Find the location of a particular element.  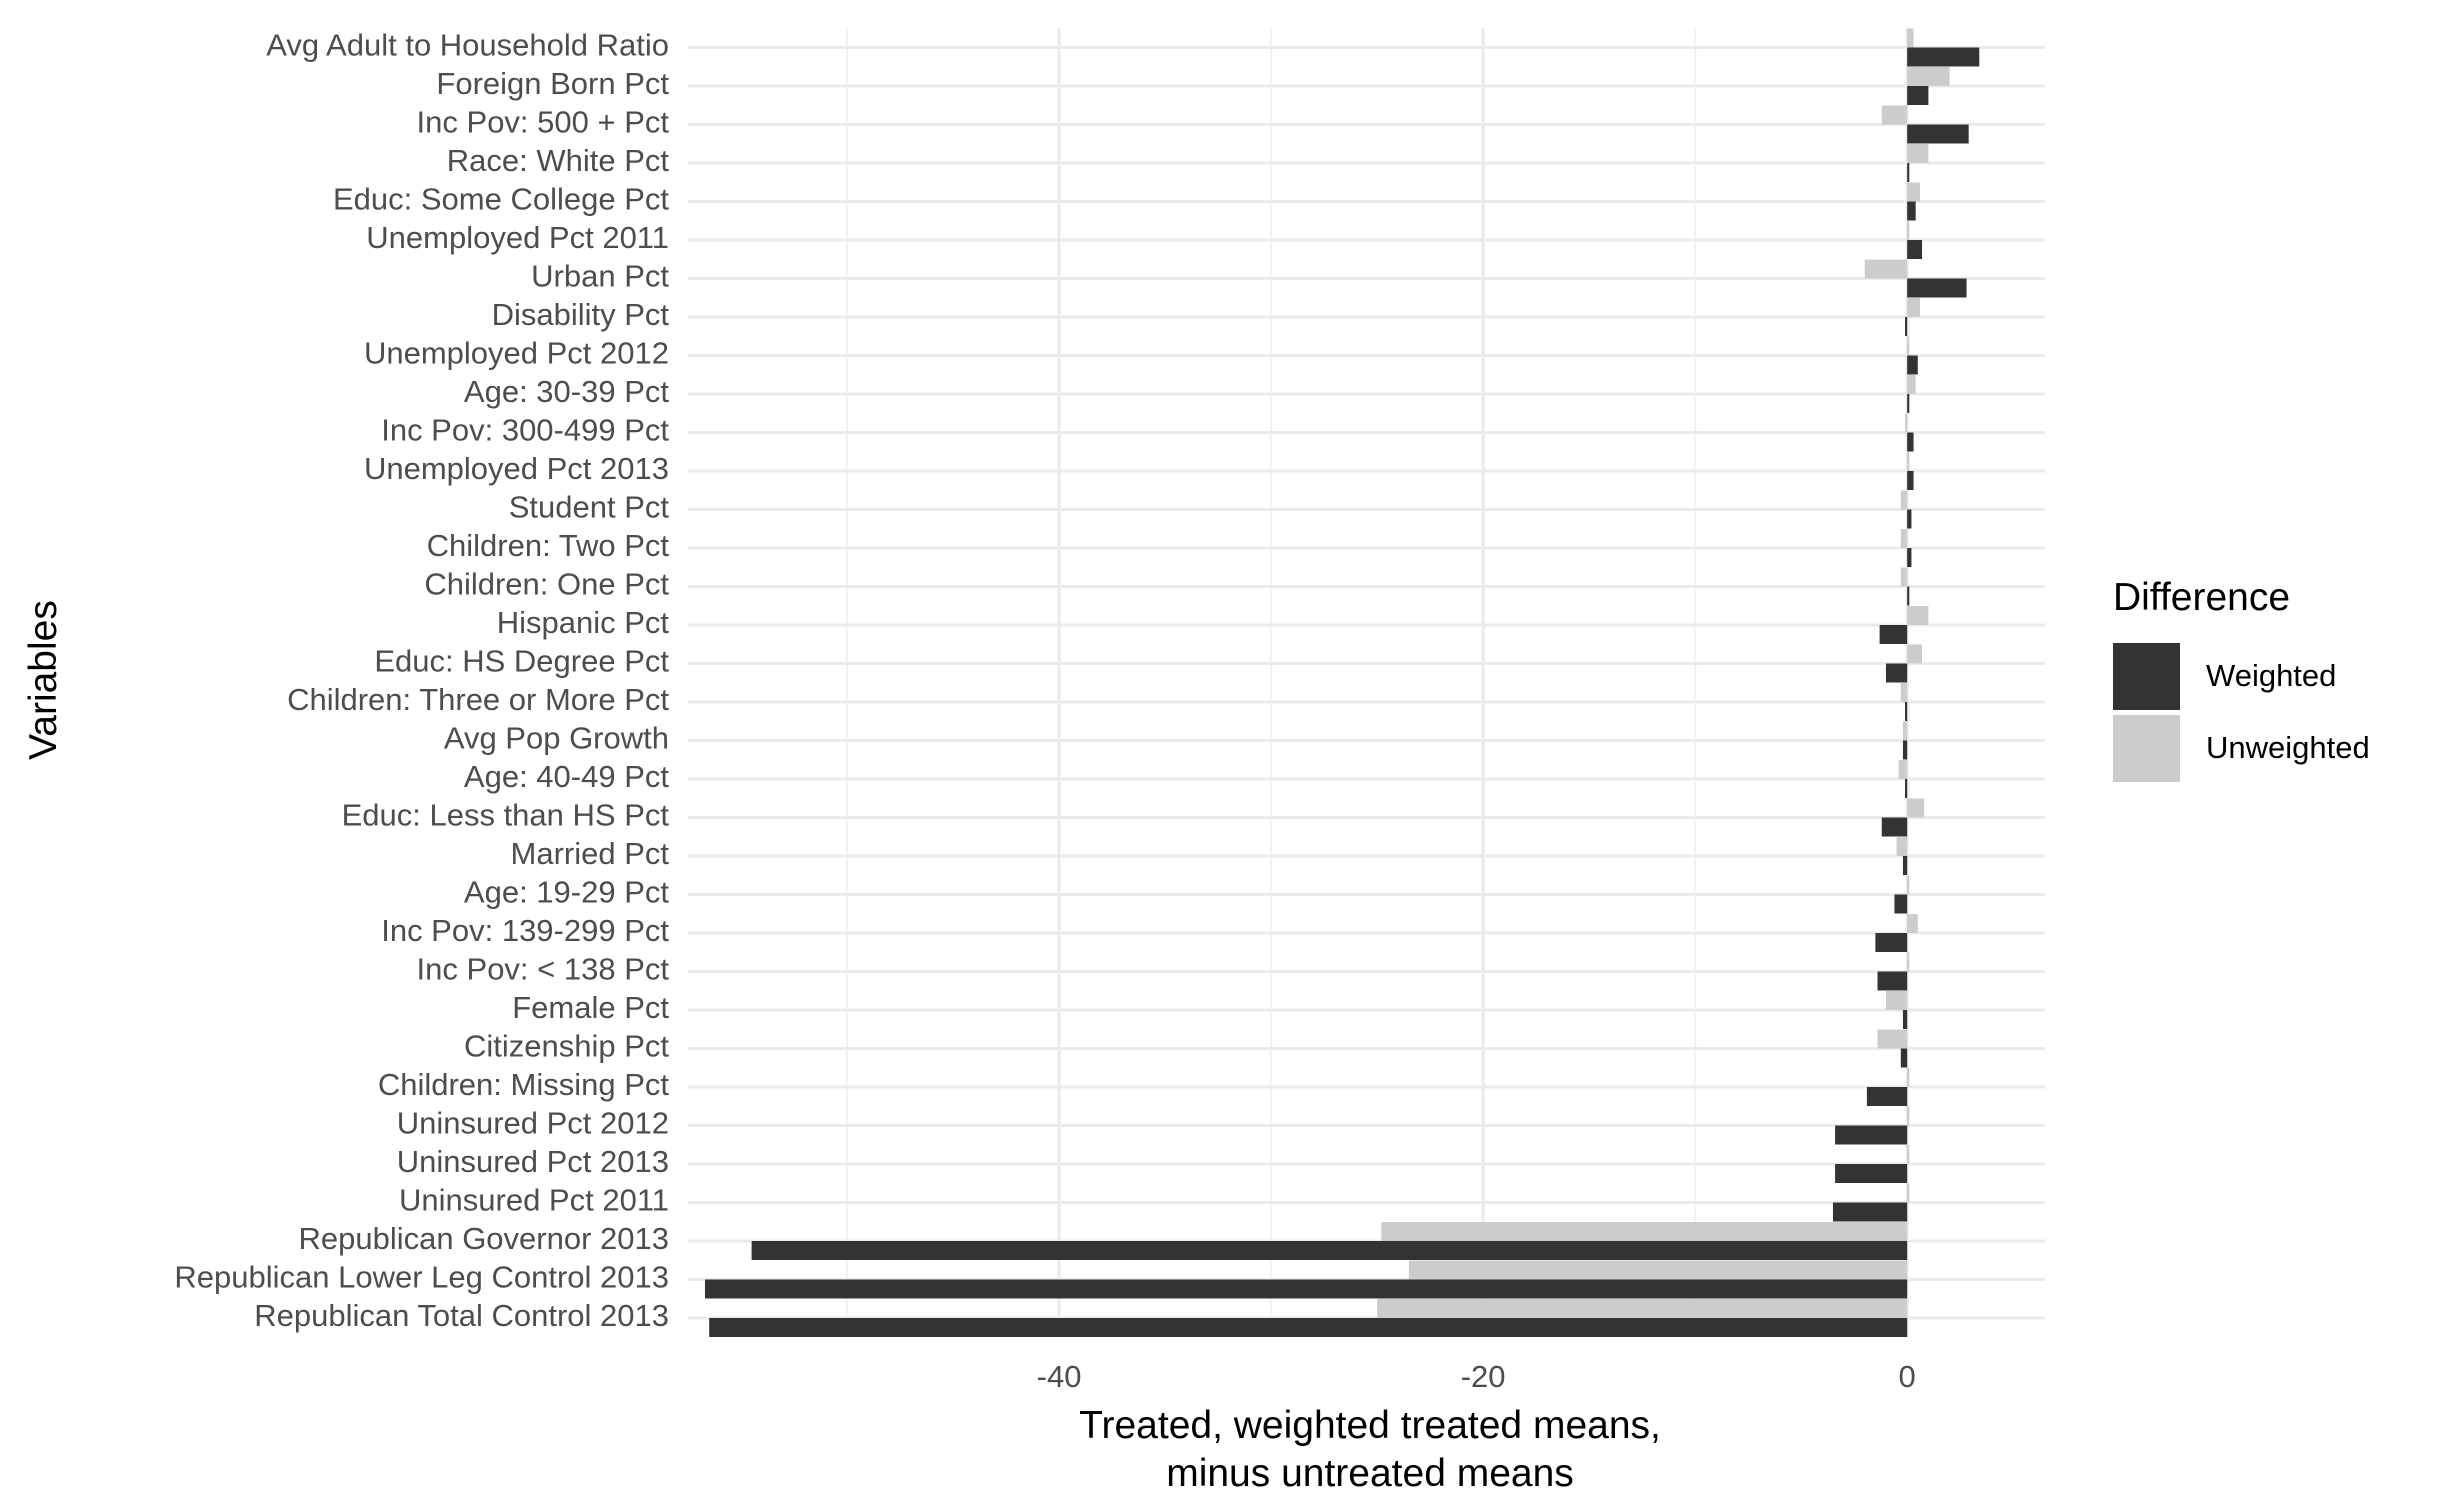

category-label: Disability Pct is located at coordinates (581, 314).